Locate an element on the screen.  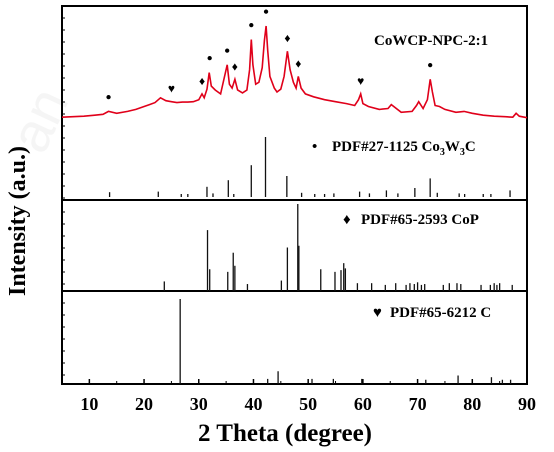
co3w3c-label-main: PDF#27-1125 Co is located at coordinates (386, 147).